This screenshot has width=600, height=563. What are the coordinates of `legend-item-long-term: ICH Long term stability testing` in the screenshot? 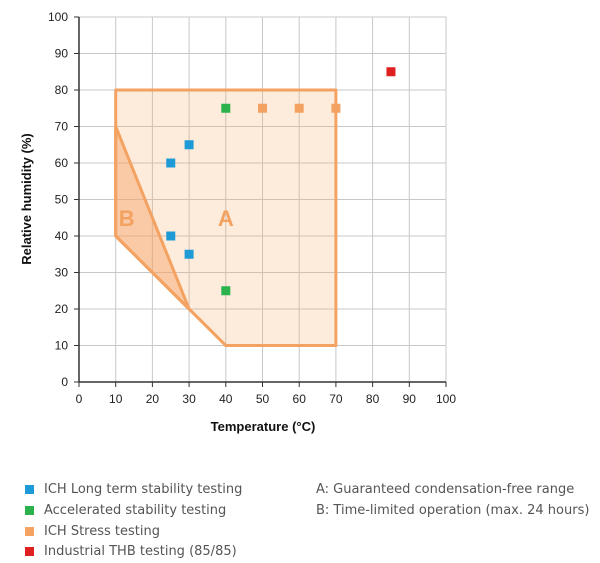 It's located at (133, 489).